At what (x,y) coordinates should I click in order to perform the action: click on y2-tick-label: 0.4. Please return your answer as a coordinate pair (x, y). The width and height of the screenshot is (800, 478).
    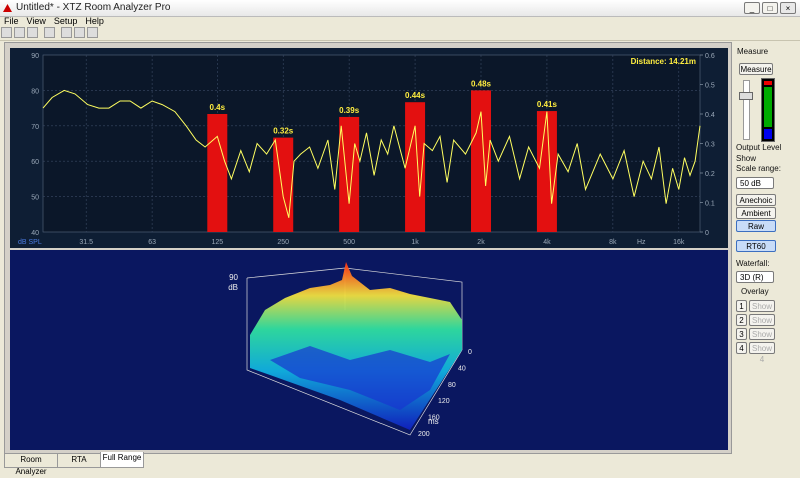
    Looking at the image, I should click on (710, 115).